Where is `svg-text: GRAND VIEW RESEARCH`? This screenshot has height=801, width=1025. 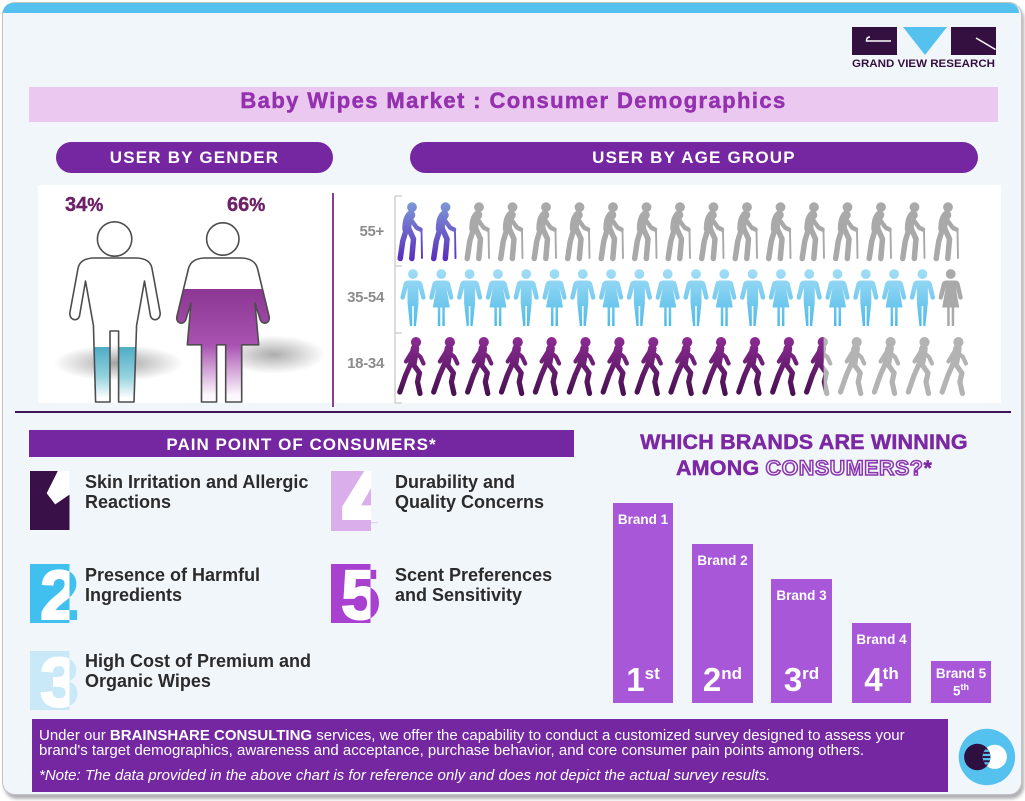
svg-text: GRAND VIEW RESEARCH is located at coordinates (923, 64).